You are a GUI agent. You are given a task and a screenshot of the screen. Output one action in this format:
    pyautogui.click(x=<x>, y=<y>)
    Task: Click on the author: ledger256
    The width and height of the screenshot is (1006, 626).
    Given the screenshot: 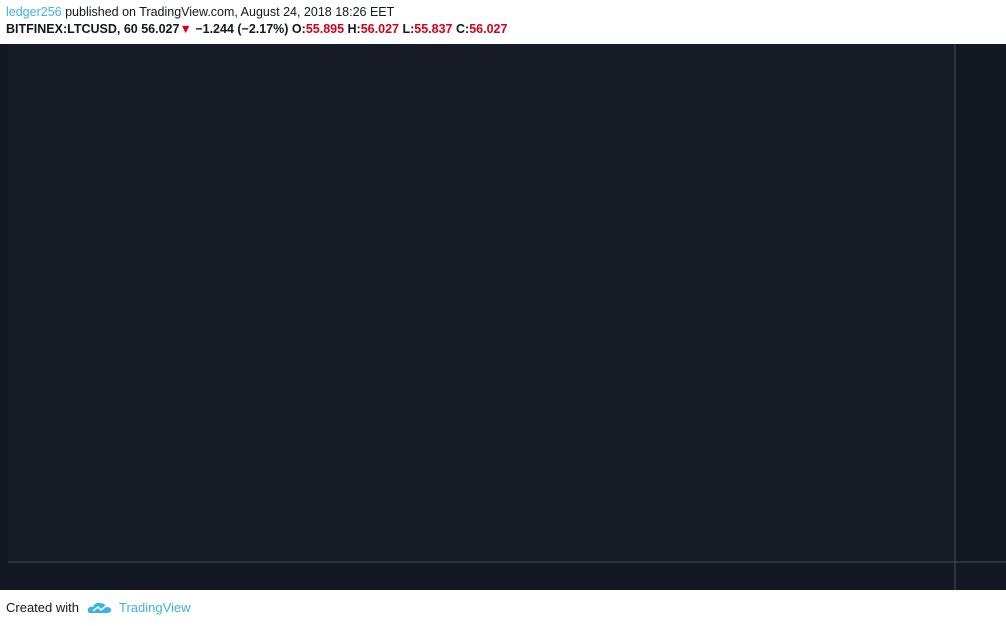 What is the action you would take?
    pyautogui.click(x=34, y=12)
    